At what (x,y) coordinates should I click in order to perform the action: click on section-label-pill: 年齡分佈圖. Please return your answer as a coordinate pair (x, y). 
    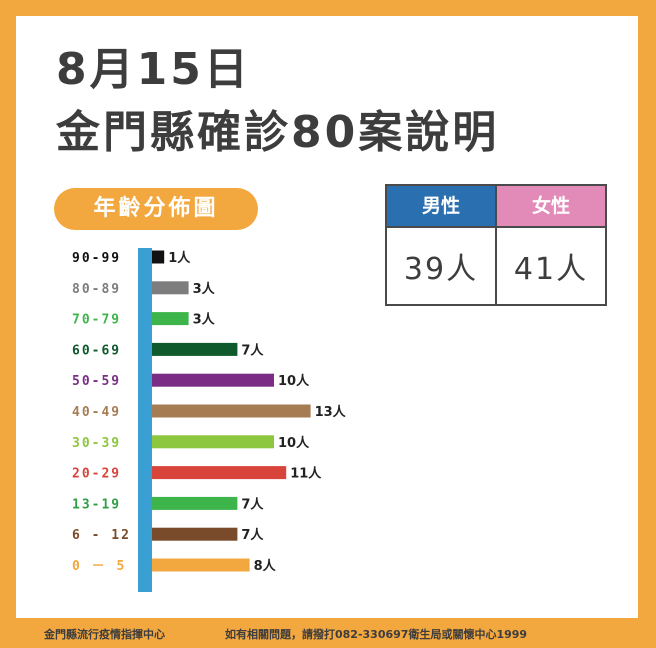
    Looking at the image, I should click on (156, 209).